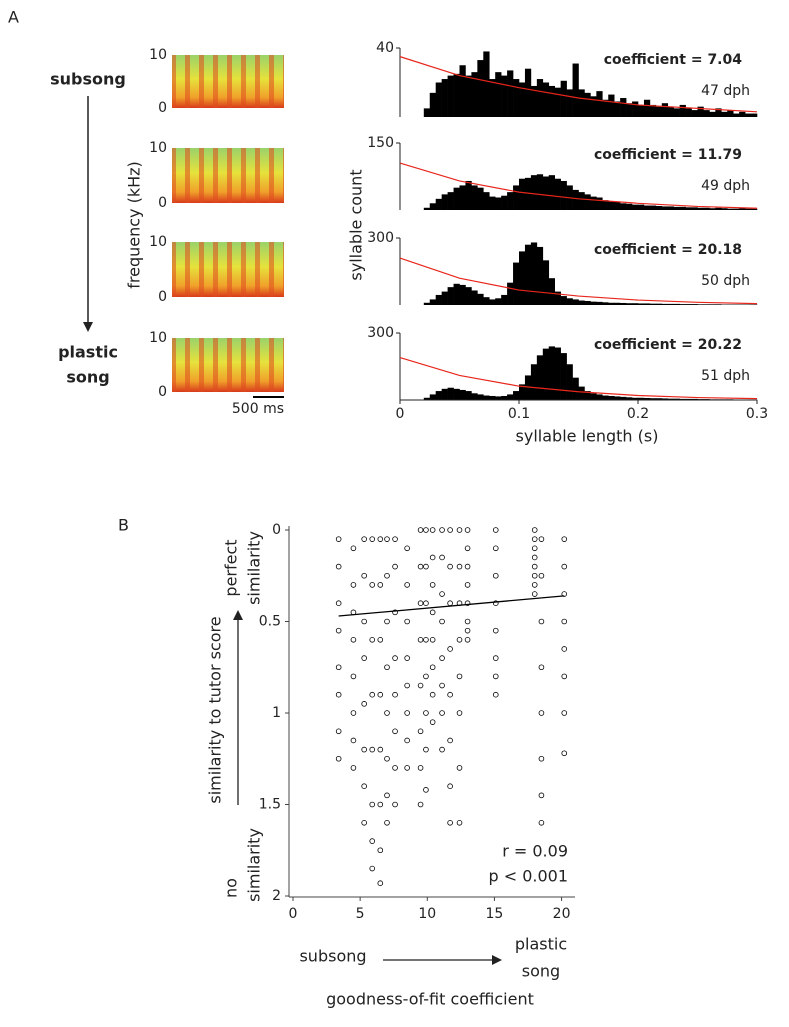 Image resolution: width=789 pixels, height=1027 pixels. I want to click on scale-bar-label: 500 ms, so click(258, 409).